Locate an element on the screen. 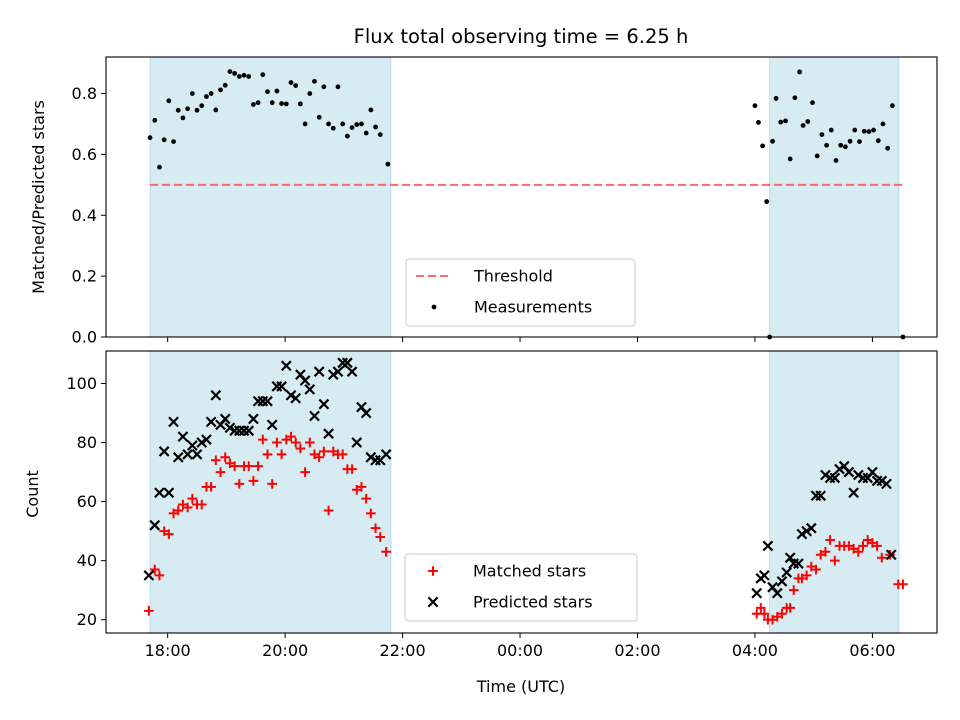  y-tick-label: 0.4 is located at coordinates (84, 215).